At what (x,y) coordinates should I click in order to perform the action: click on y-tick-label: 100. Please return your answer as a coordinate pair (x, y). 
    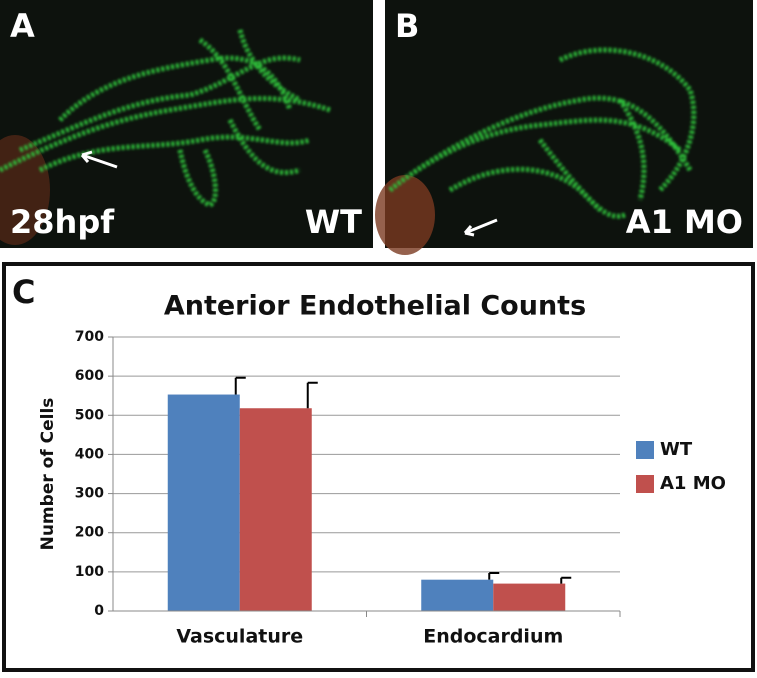
    Looking at the image, I should click on (89, 572).